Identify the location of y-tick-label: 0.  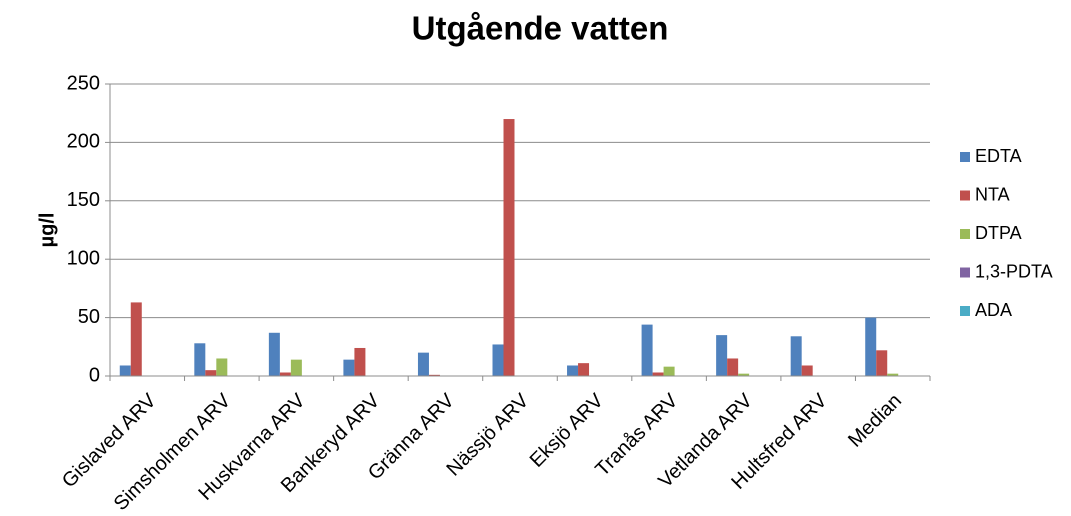
(94, 375).